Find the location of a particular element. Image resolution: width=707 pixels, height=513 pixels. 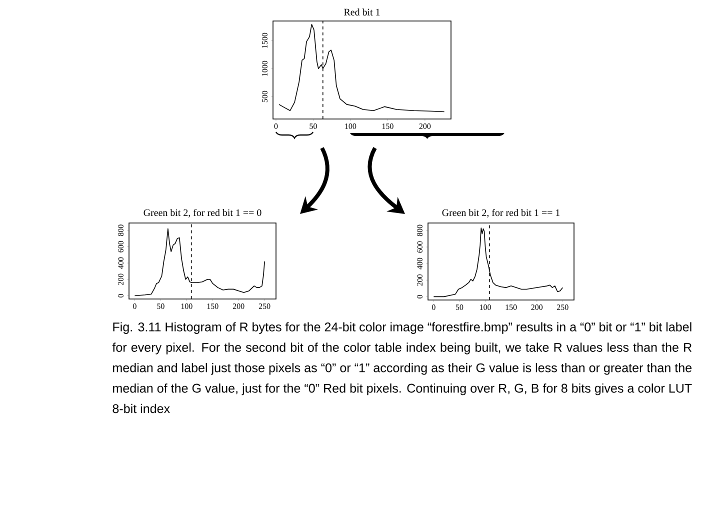

caption: Fig. 3.11 Histogram of R bytes for the 24-bit color image “forestfire.bmp” results in a “0” bit or “1” bit label for every pixel. For the second bit of the color table index being built, we take R values less than the R median and label just those pixels as “0” or “1” according as their G value is less than or greater than the median of the G value, just for the “0” Red bit pixels. Continuing over R, G, B for 8 bits gives a color LUT 8-bit index is located at coordinates (402, 368).